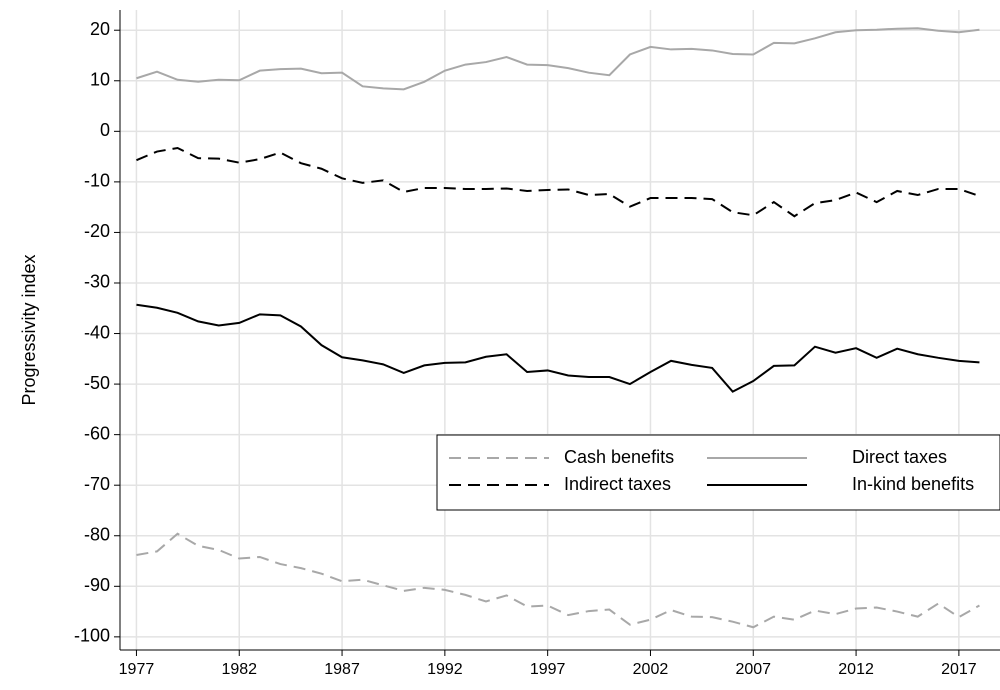 The width and height of the screenshot is (1000, 690). What do you see at coordinates (959, 669) in the screenshot?
I see `x-tick-label: 2017` at bounding box center [959, 669].